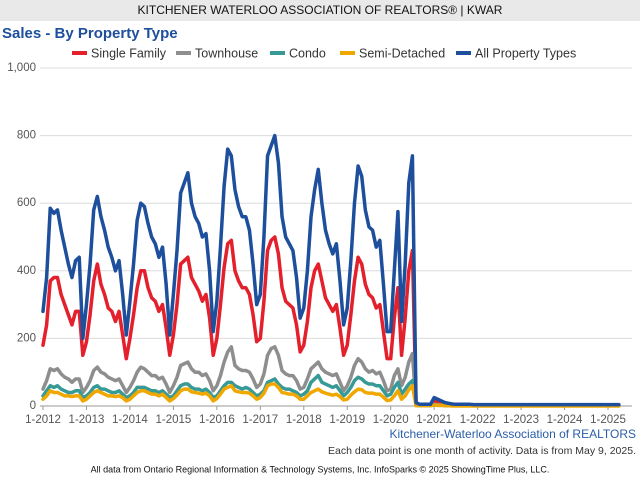  What do you see at coordinates (347, 420) in the screenshot?
I see `x-tick-label: 1-2019` at bounding box center [347, 420].